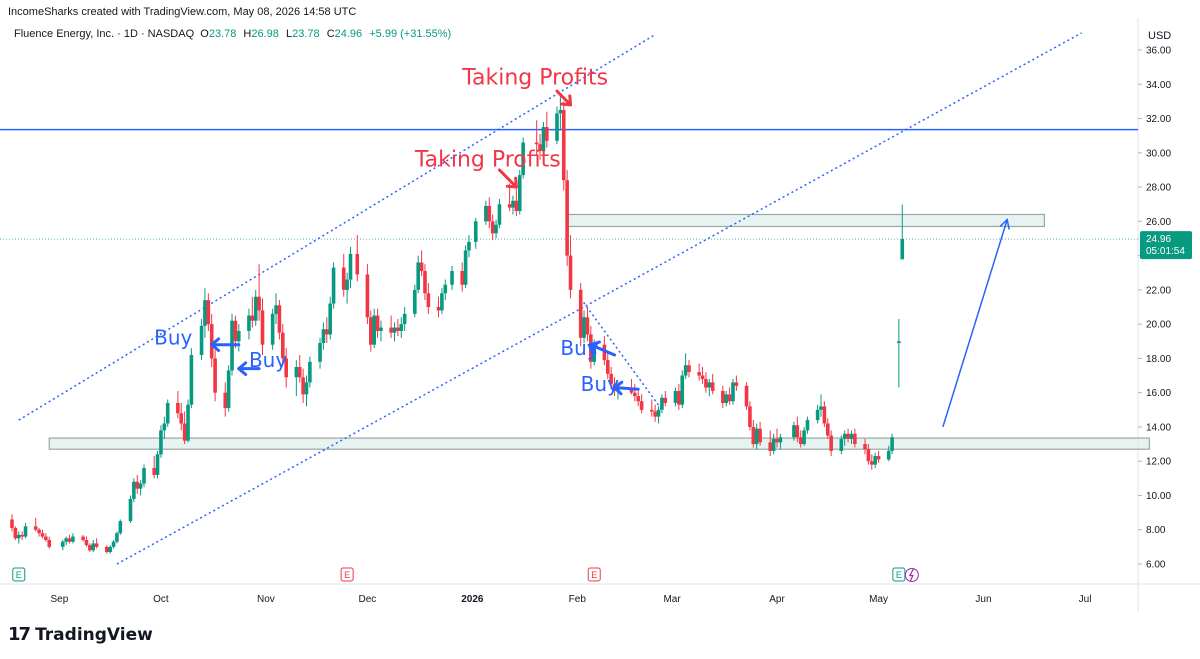 The width and height of the screenshot is (1200, 659). What do you see at coordinates (80, 634) in the screenshot?
I see `tradingview-logo: 17 TradingView` at bounding box center [80, 634].